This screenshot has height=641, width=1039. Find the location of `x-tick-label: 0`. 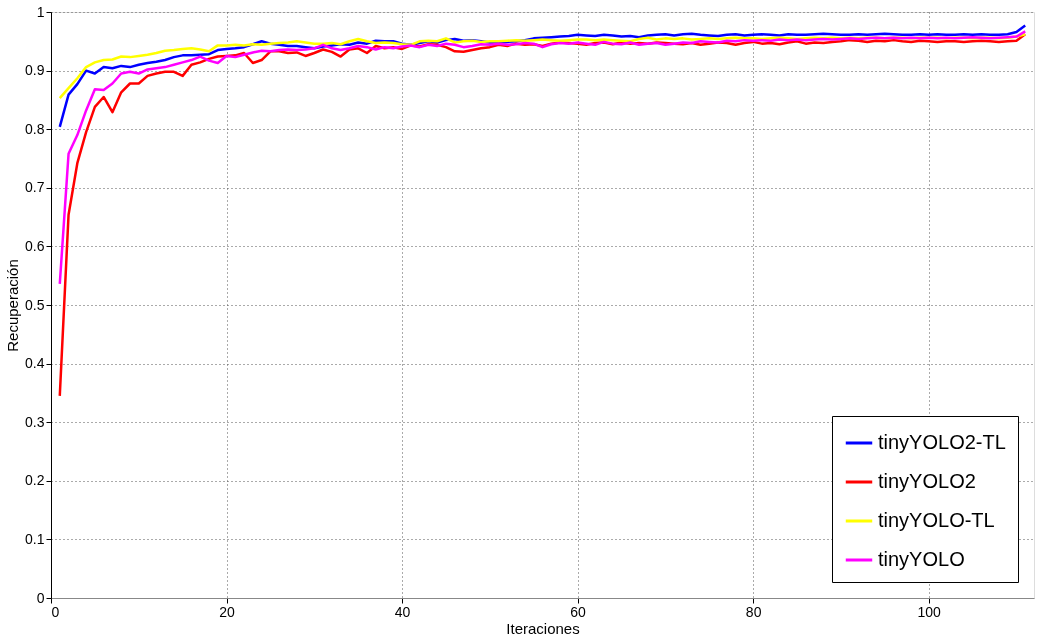

x-tick-label: 0 is located at coordinates (55, 611).